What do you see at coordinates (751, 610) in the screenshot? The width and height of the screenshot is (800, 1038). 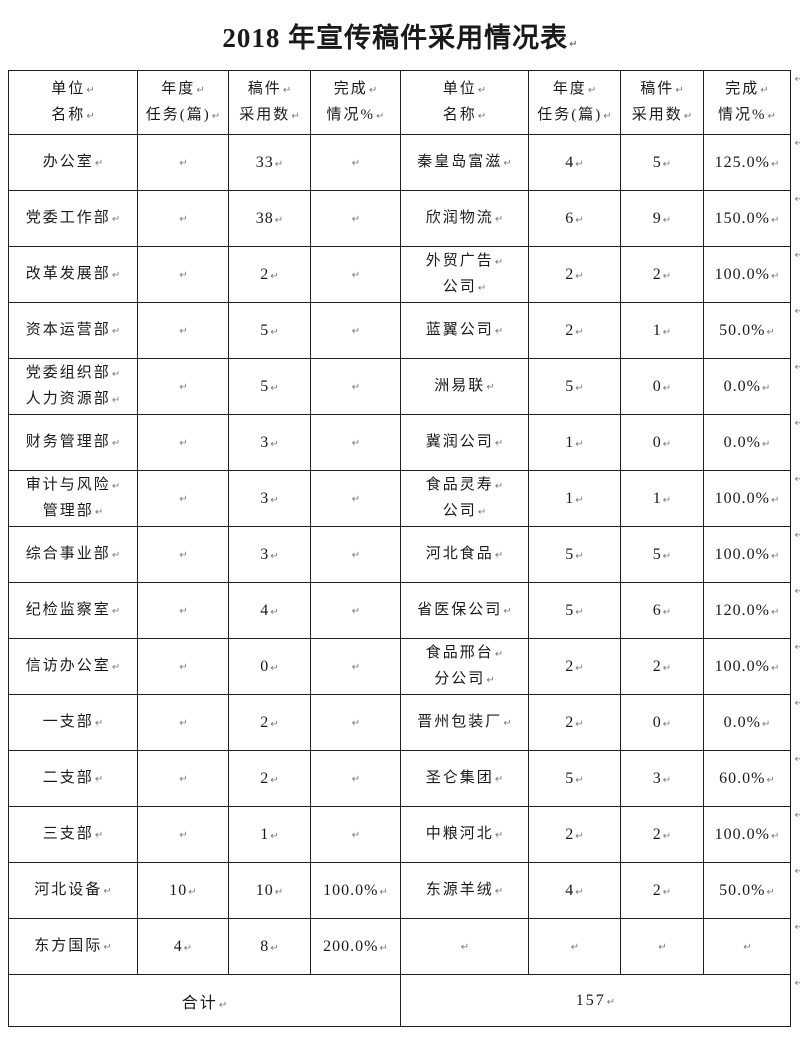 I see `completion-value-cell: 120.0%↵ ↵` at bounding box center [751, 610].